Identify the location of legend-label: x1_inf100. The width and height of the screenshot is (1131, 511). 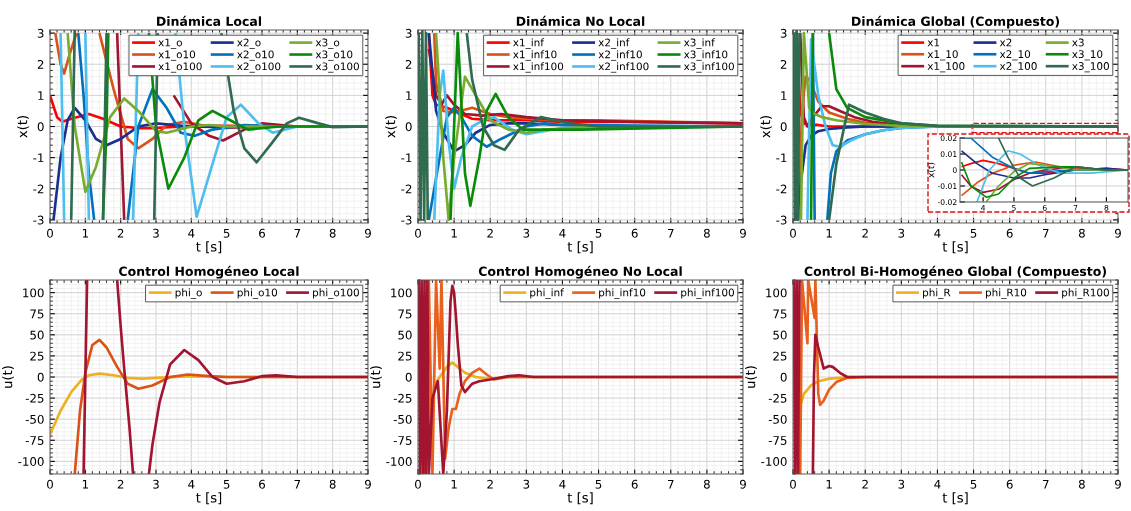
(538, 67).